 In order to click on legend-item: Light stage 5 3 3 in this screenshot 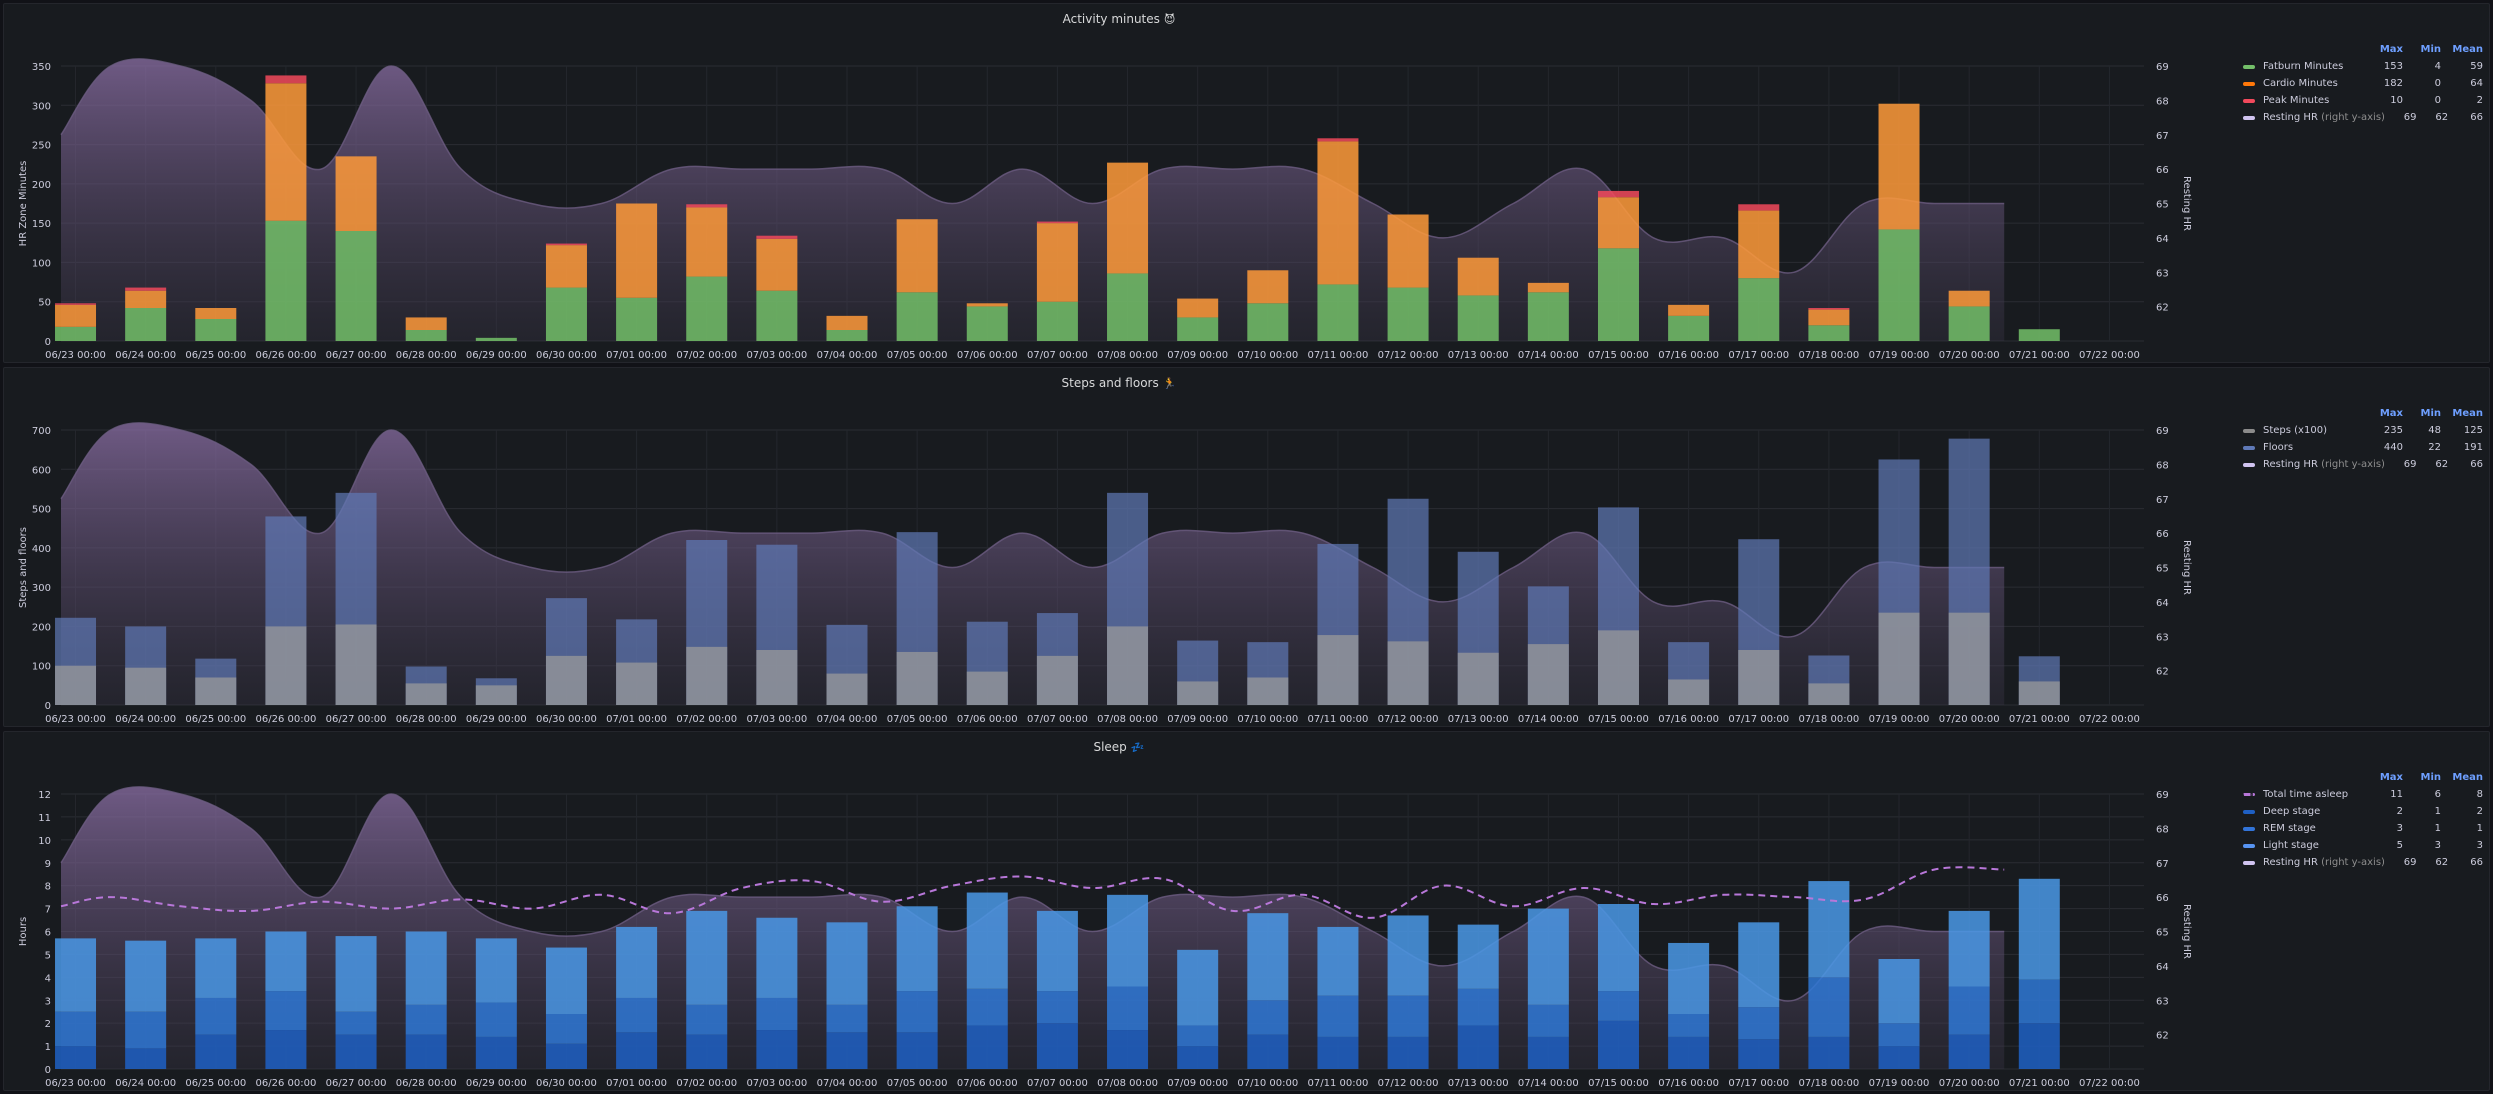, I will do `click(2362, 845)`.